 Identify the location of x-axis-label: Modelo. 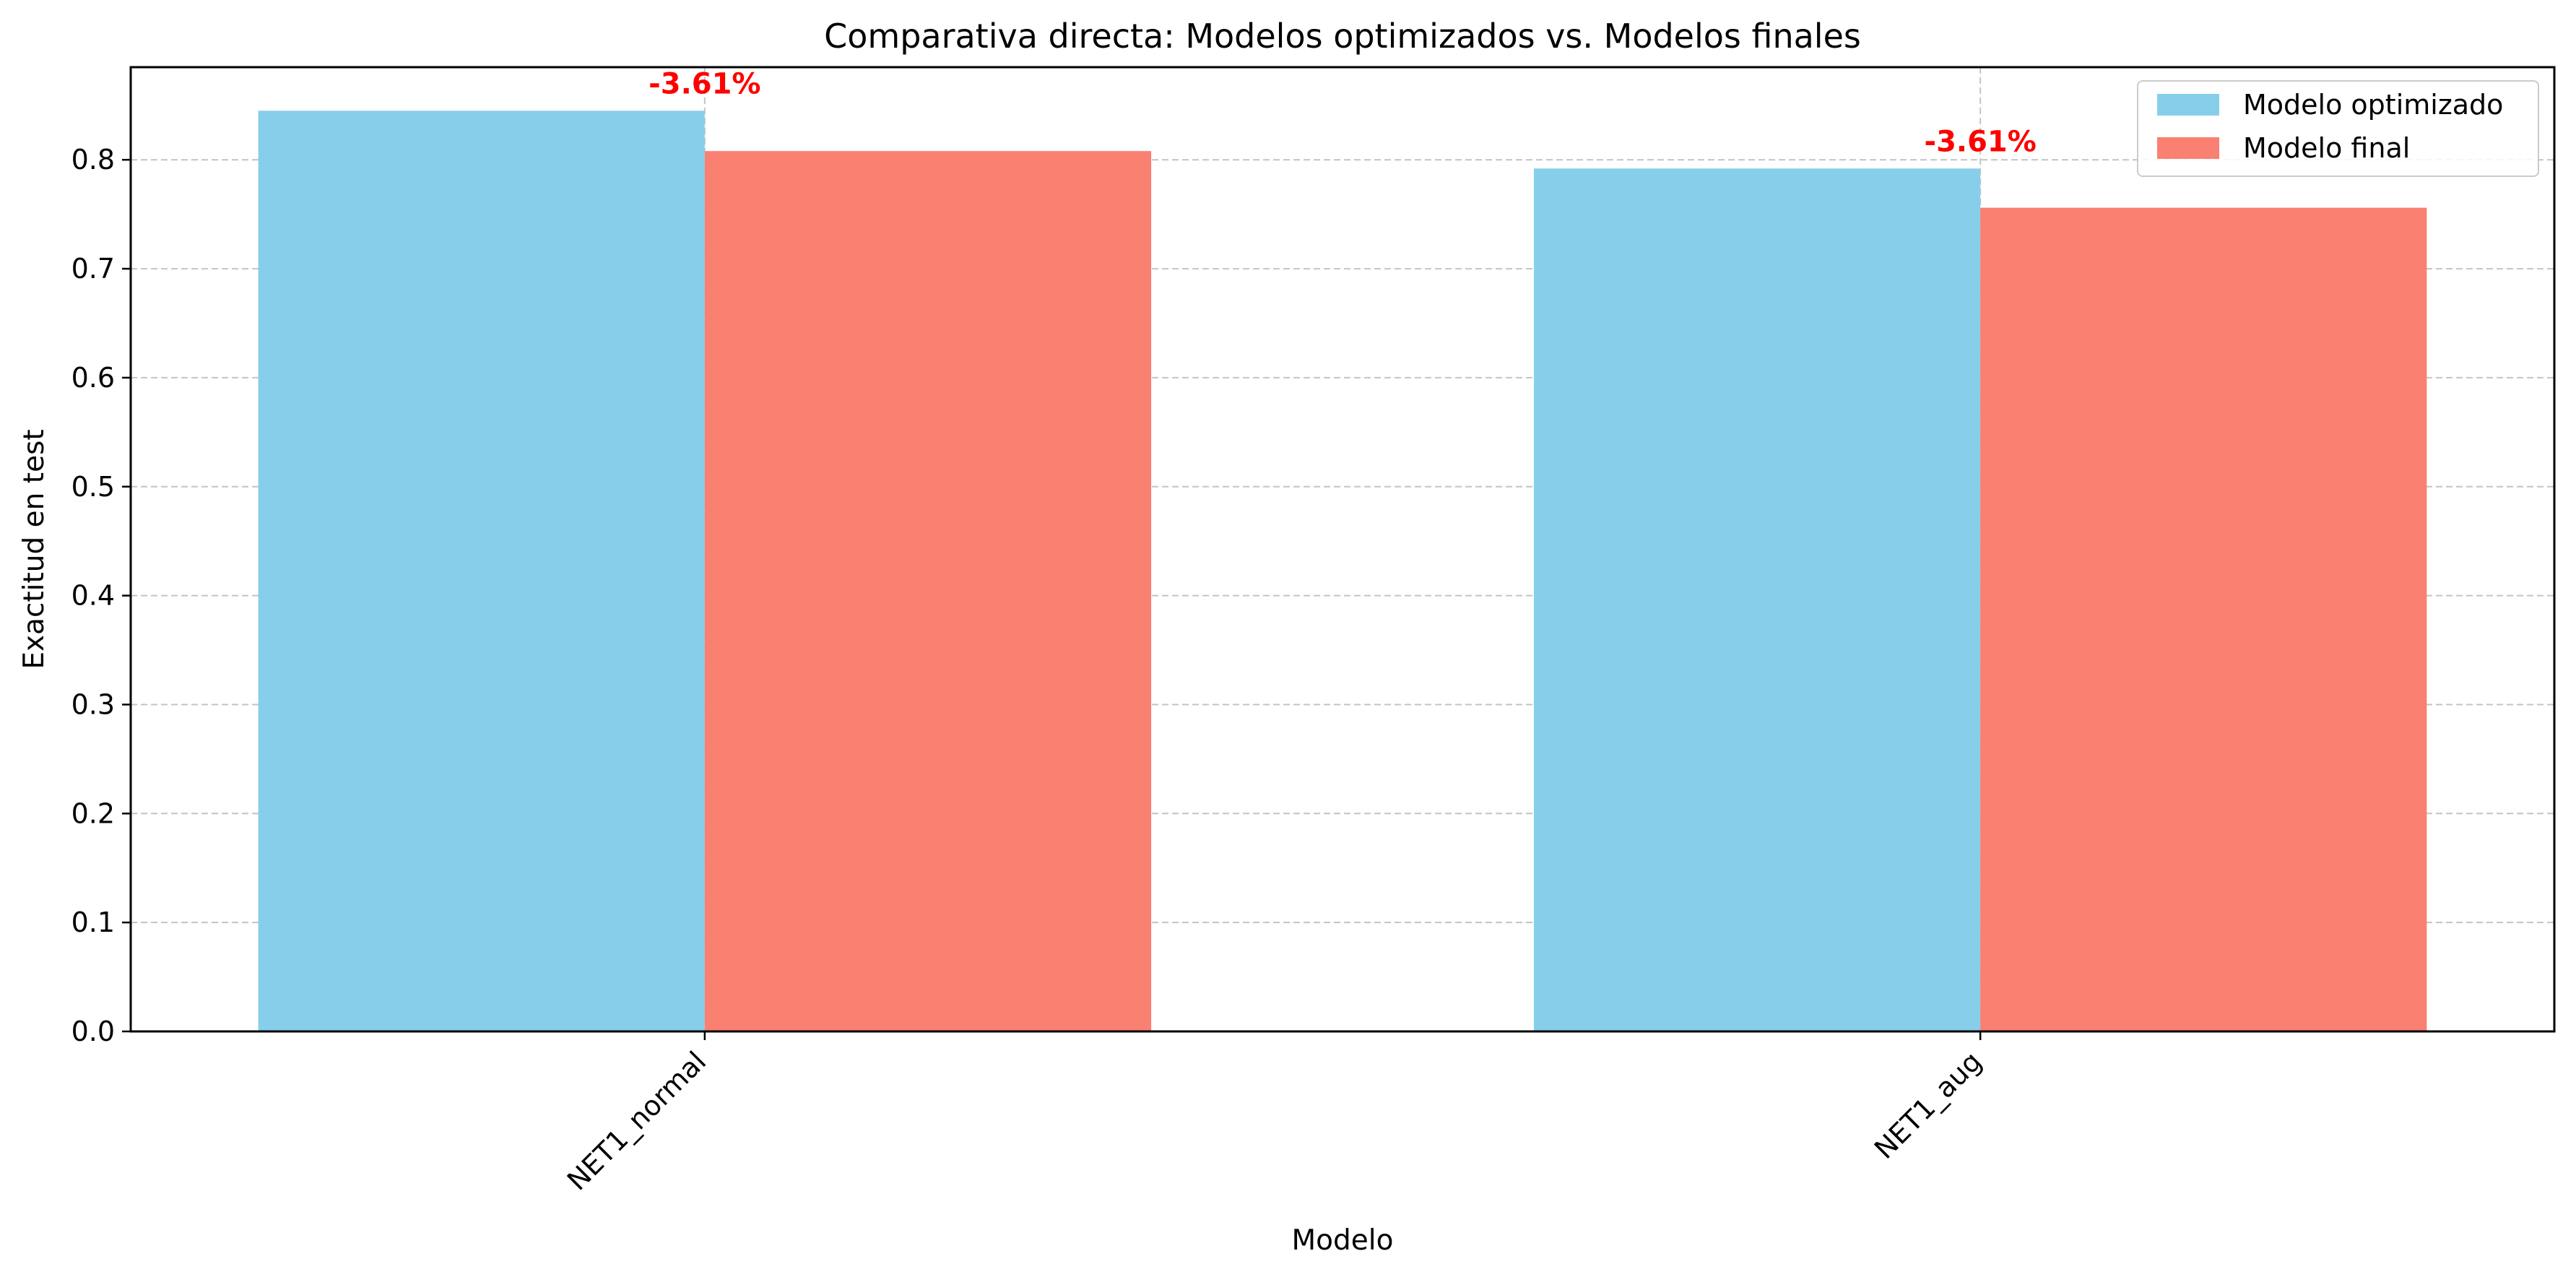
(1343, 1240).